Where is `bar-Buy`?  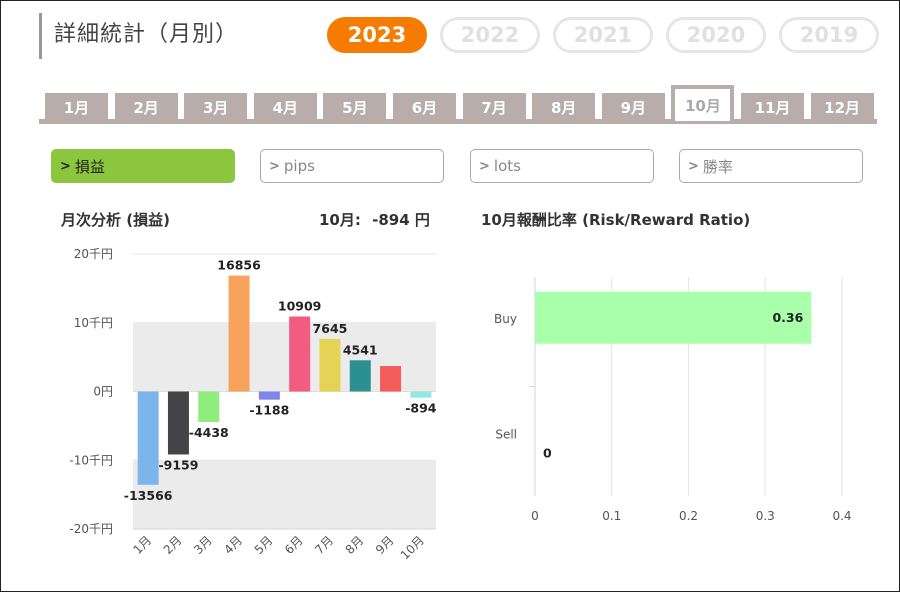 bar-Buy is located at coordinates (673, 317).